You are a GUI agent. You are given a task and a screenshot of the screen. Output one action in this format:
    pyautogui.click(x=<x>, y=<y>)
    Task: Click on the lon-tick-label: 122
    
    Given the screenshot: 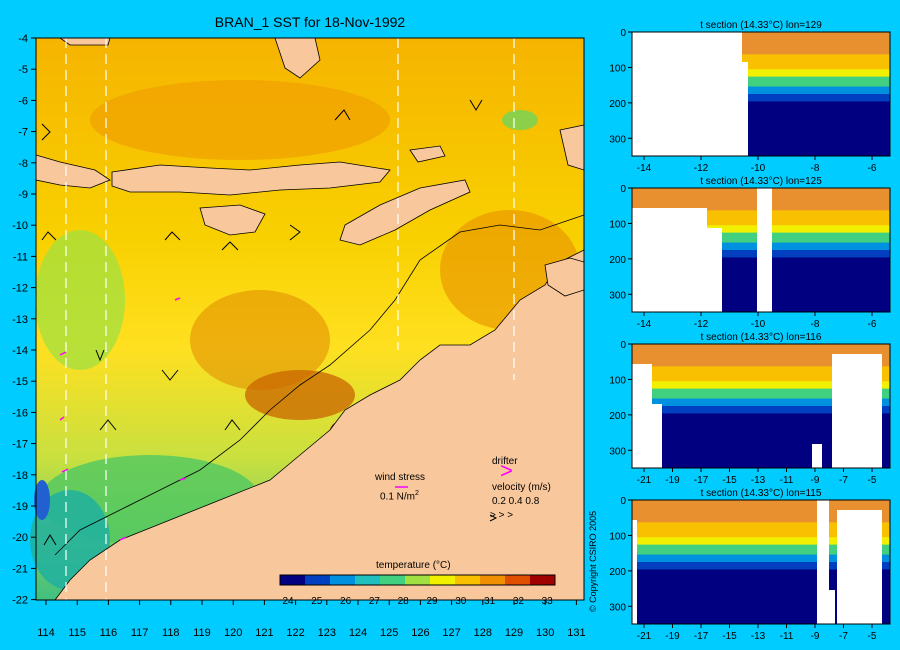 What is the action you would take?
    pyautogui.click(x=295, y=633)
    